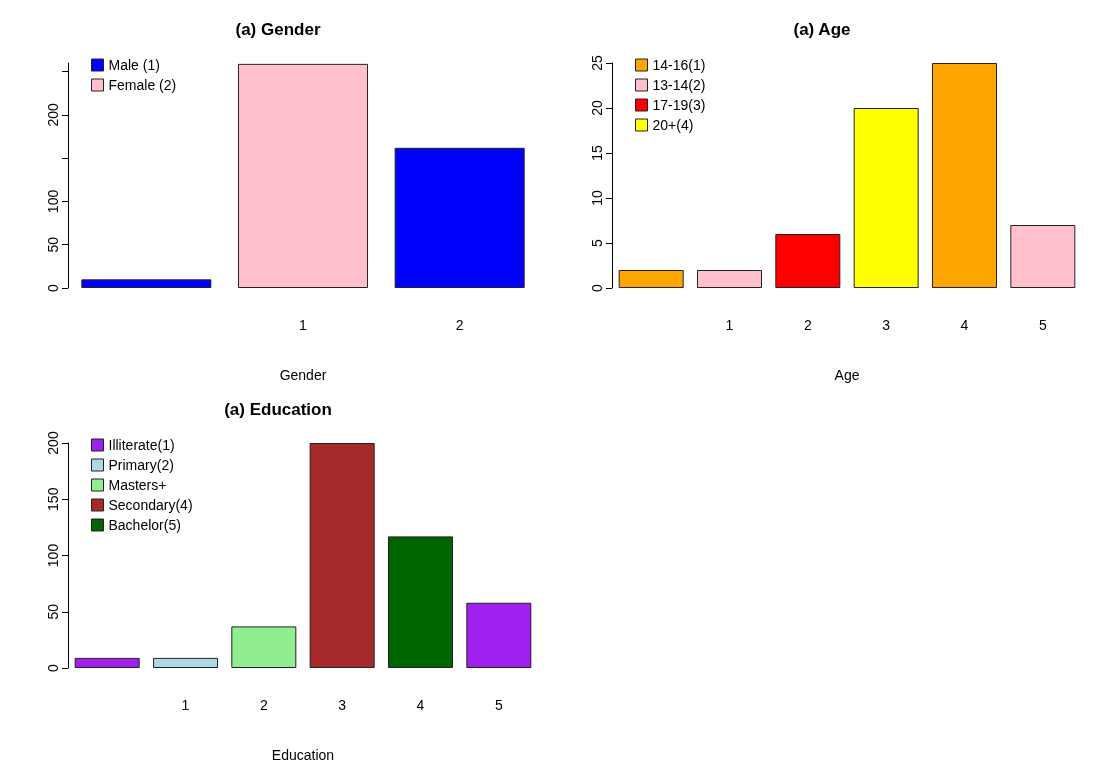 This screenshot has width=1100, height=782. Describe the element at coordinates (150, 505) in the screenshot. I see `legend-label: Secondary(4)` at that location.